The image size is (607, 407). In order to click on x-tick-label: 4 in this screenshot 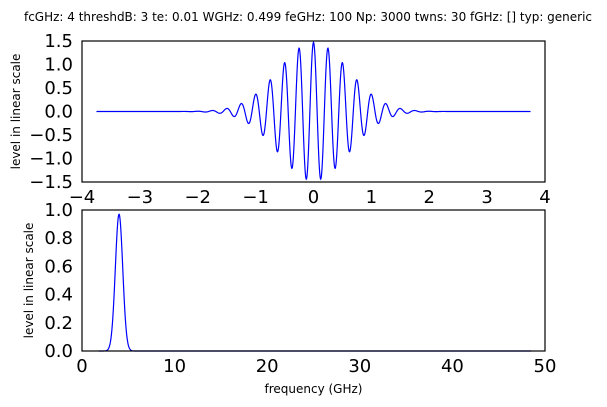, I will do `click(544, 197)`.